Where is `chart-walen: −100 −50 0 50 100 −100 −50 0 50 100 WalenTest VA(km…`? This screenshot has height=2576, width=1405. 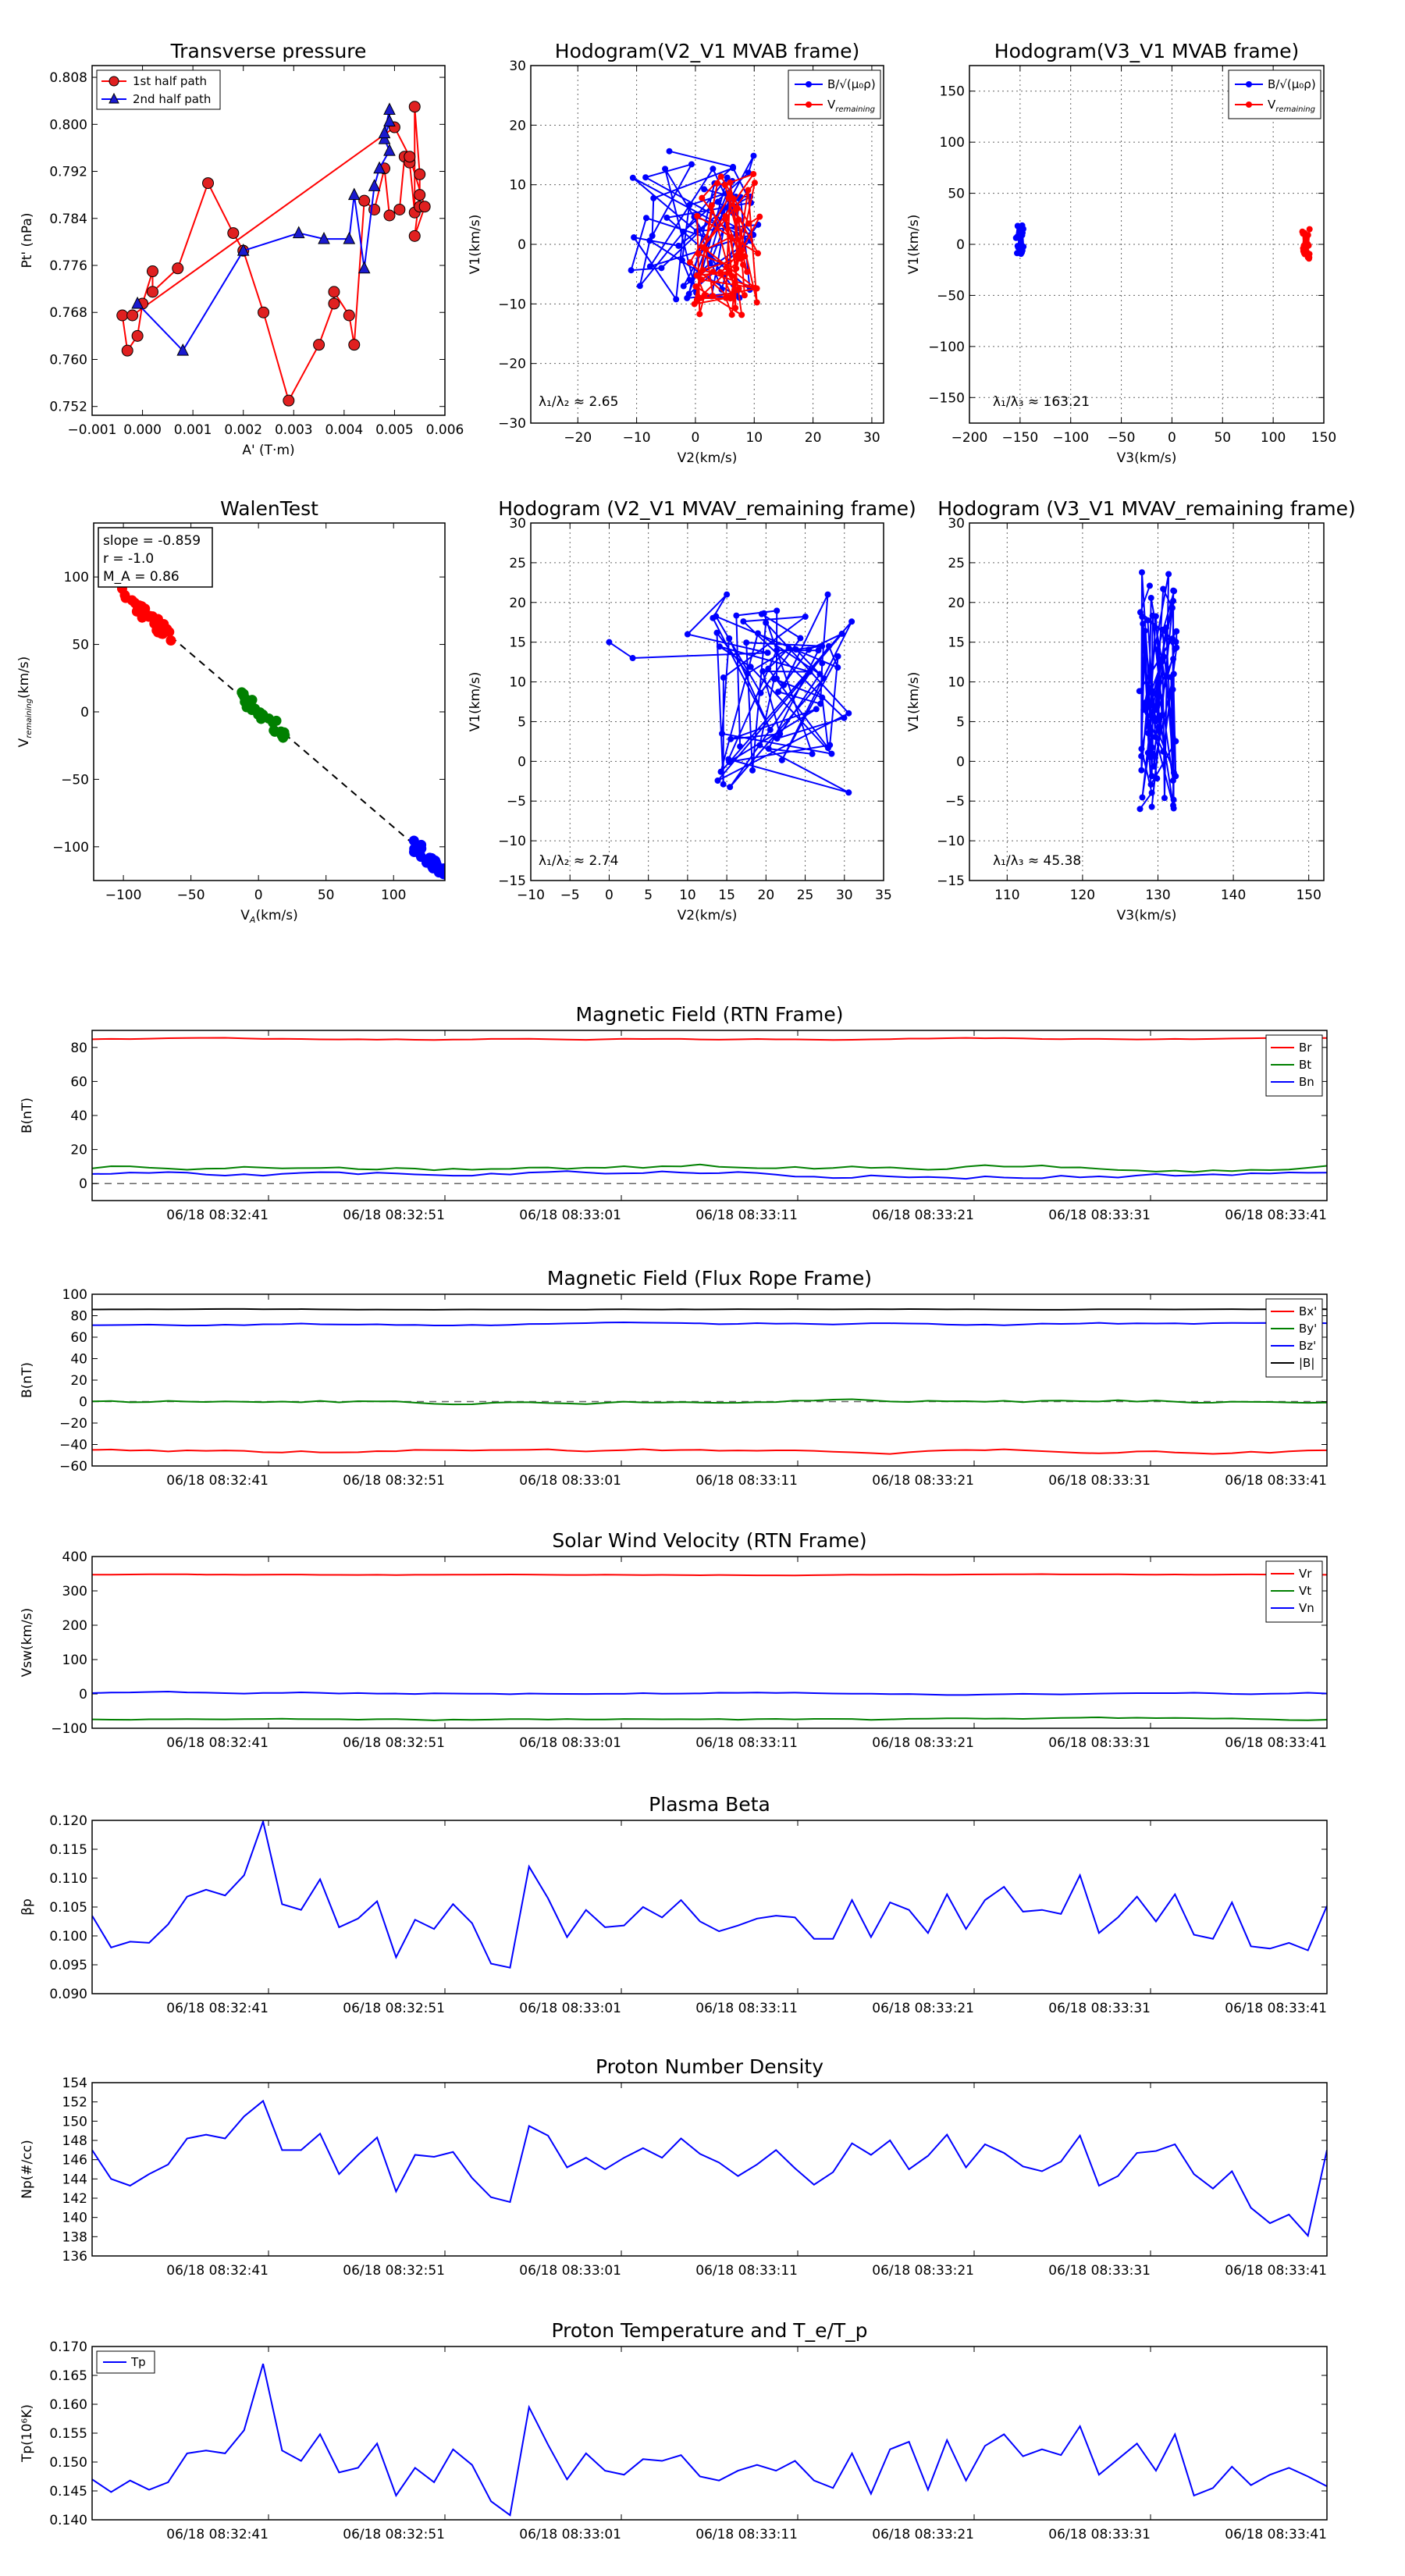
chart-walen: −100 −50 0 50 100 −100 −50 0 50 100 WalenTest VA(km… is located at coordinates (231, 711).